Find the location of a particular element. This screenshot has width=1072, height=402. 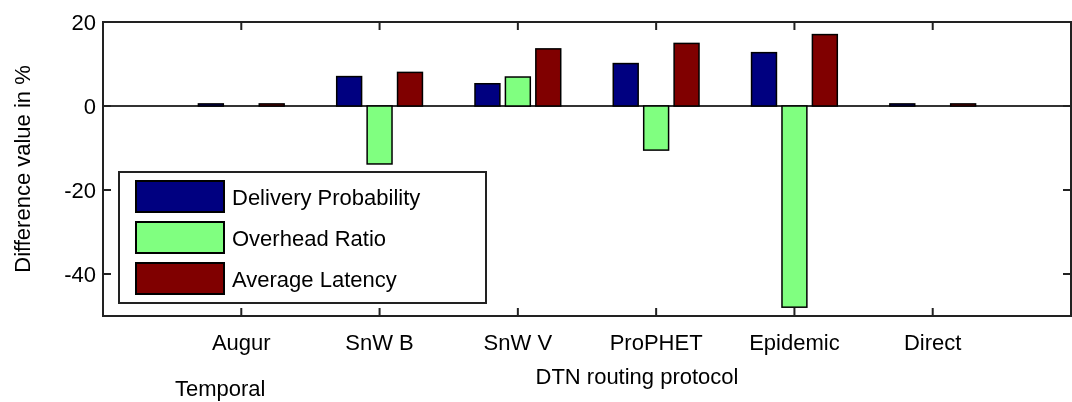

x-tick-label: SnW B is located at coordinates (379, 342).